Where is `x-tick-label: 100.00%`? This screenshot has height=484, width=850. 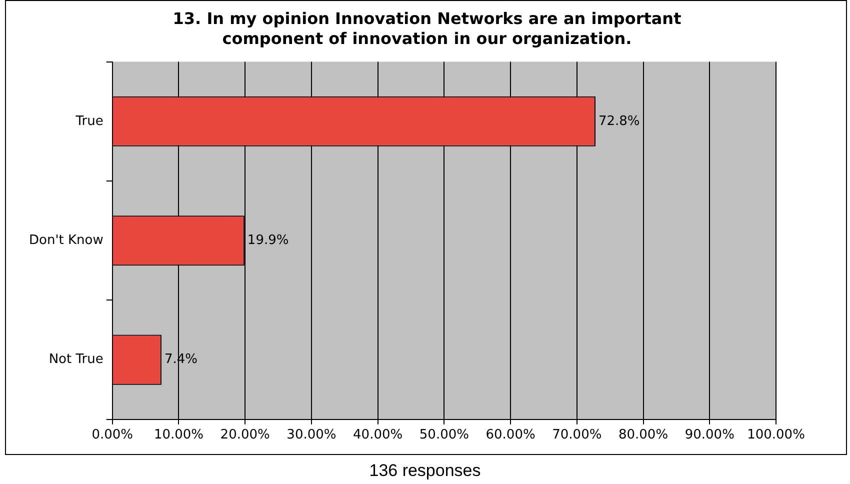 x-tick-label: 100.00% is located at coordinates (776, 435).